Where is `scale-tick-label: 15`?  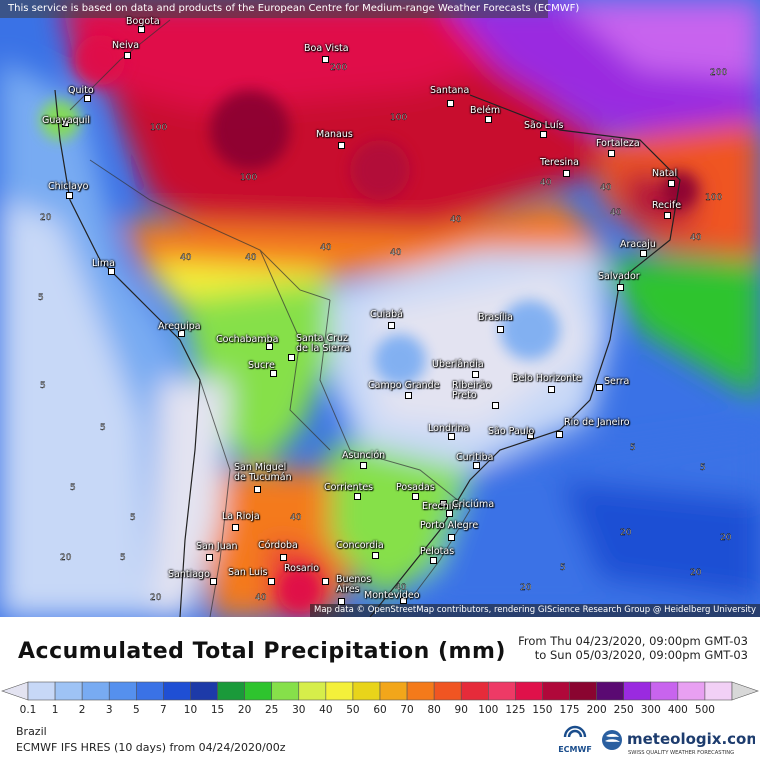
scale-tick-label: 15 is located at coordinates (217, 710).